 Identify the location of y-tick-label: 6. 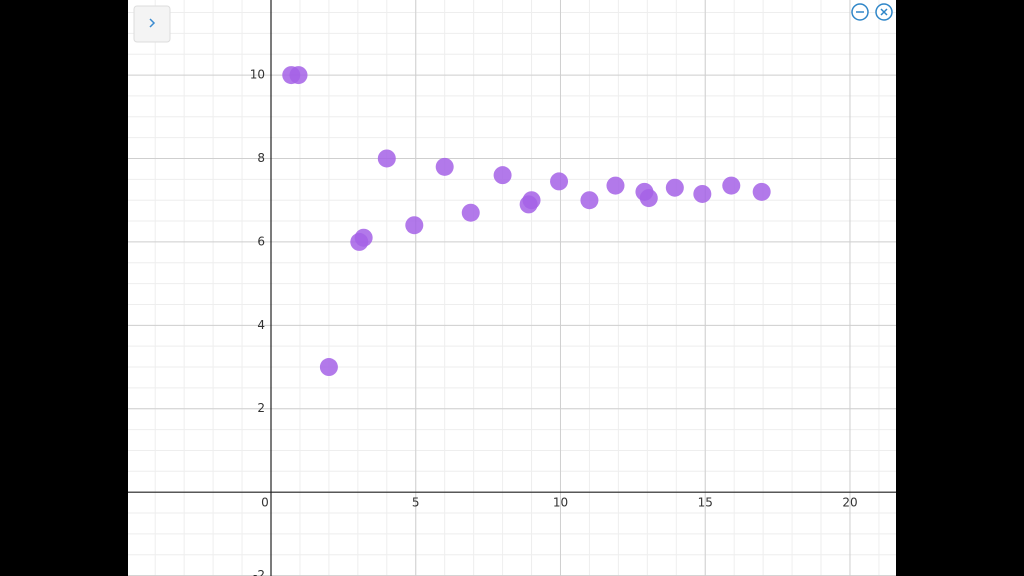
(261, 241).